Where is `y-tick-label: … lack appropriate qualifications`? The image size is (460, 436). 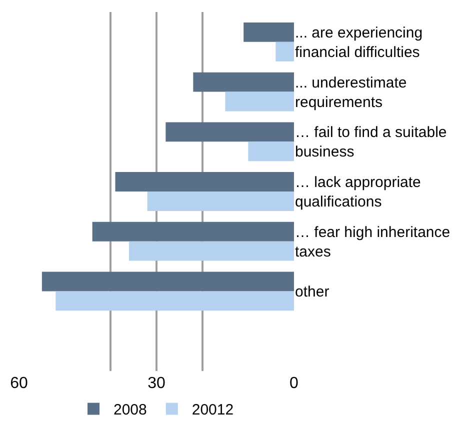 y-tick-label: … lack appropriate qualifications is located at coordinates (358, 192).